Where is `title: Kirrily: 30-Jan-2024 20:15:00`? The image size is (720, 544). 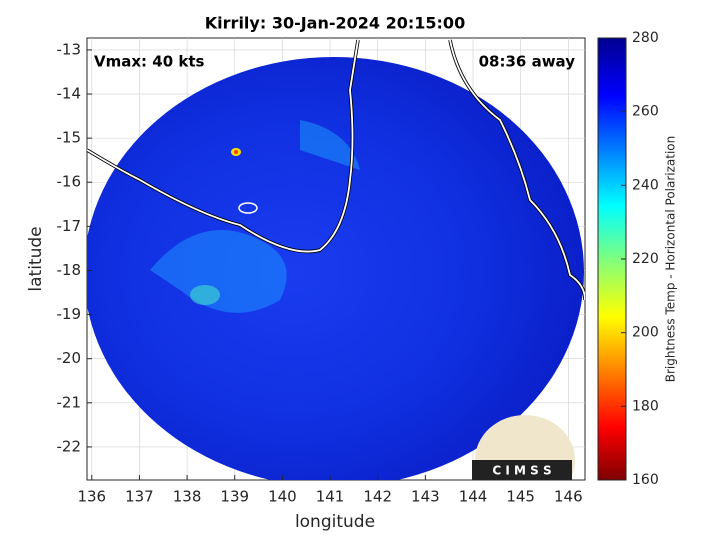 title: Kirrily: 30-Jan-2024 20:15:00 is located at coordinates (335, 23).